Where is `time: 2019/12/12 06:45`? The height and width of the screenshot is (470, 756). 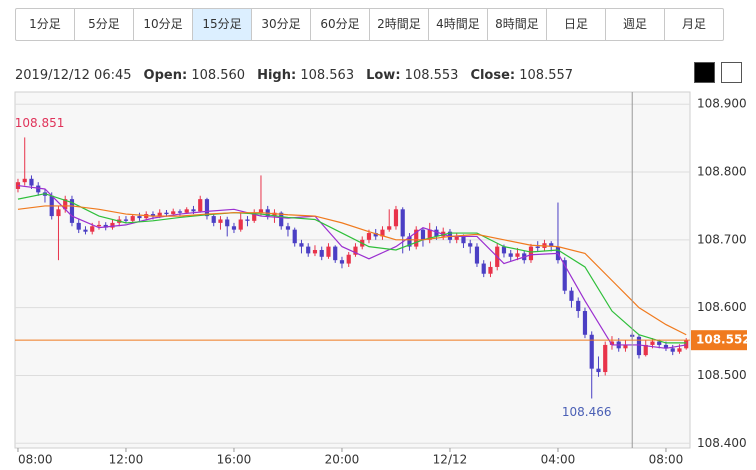 time: 2019/12/12 06:45 is located at coordinates (73, 75).